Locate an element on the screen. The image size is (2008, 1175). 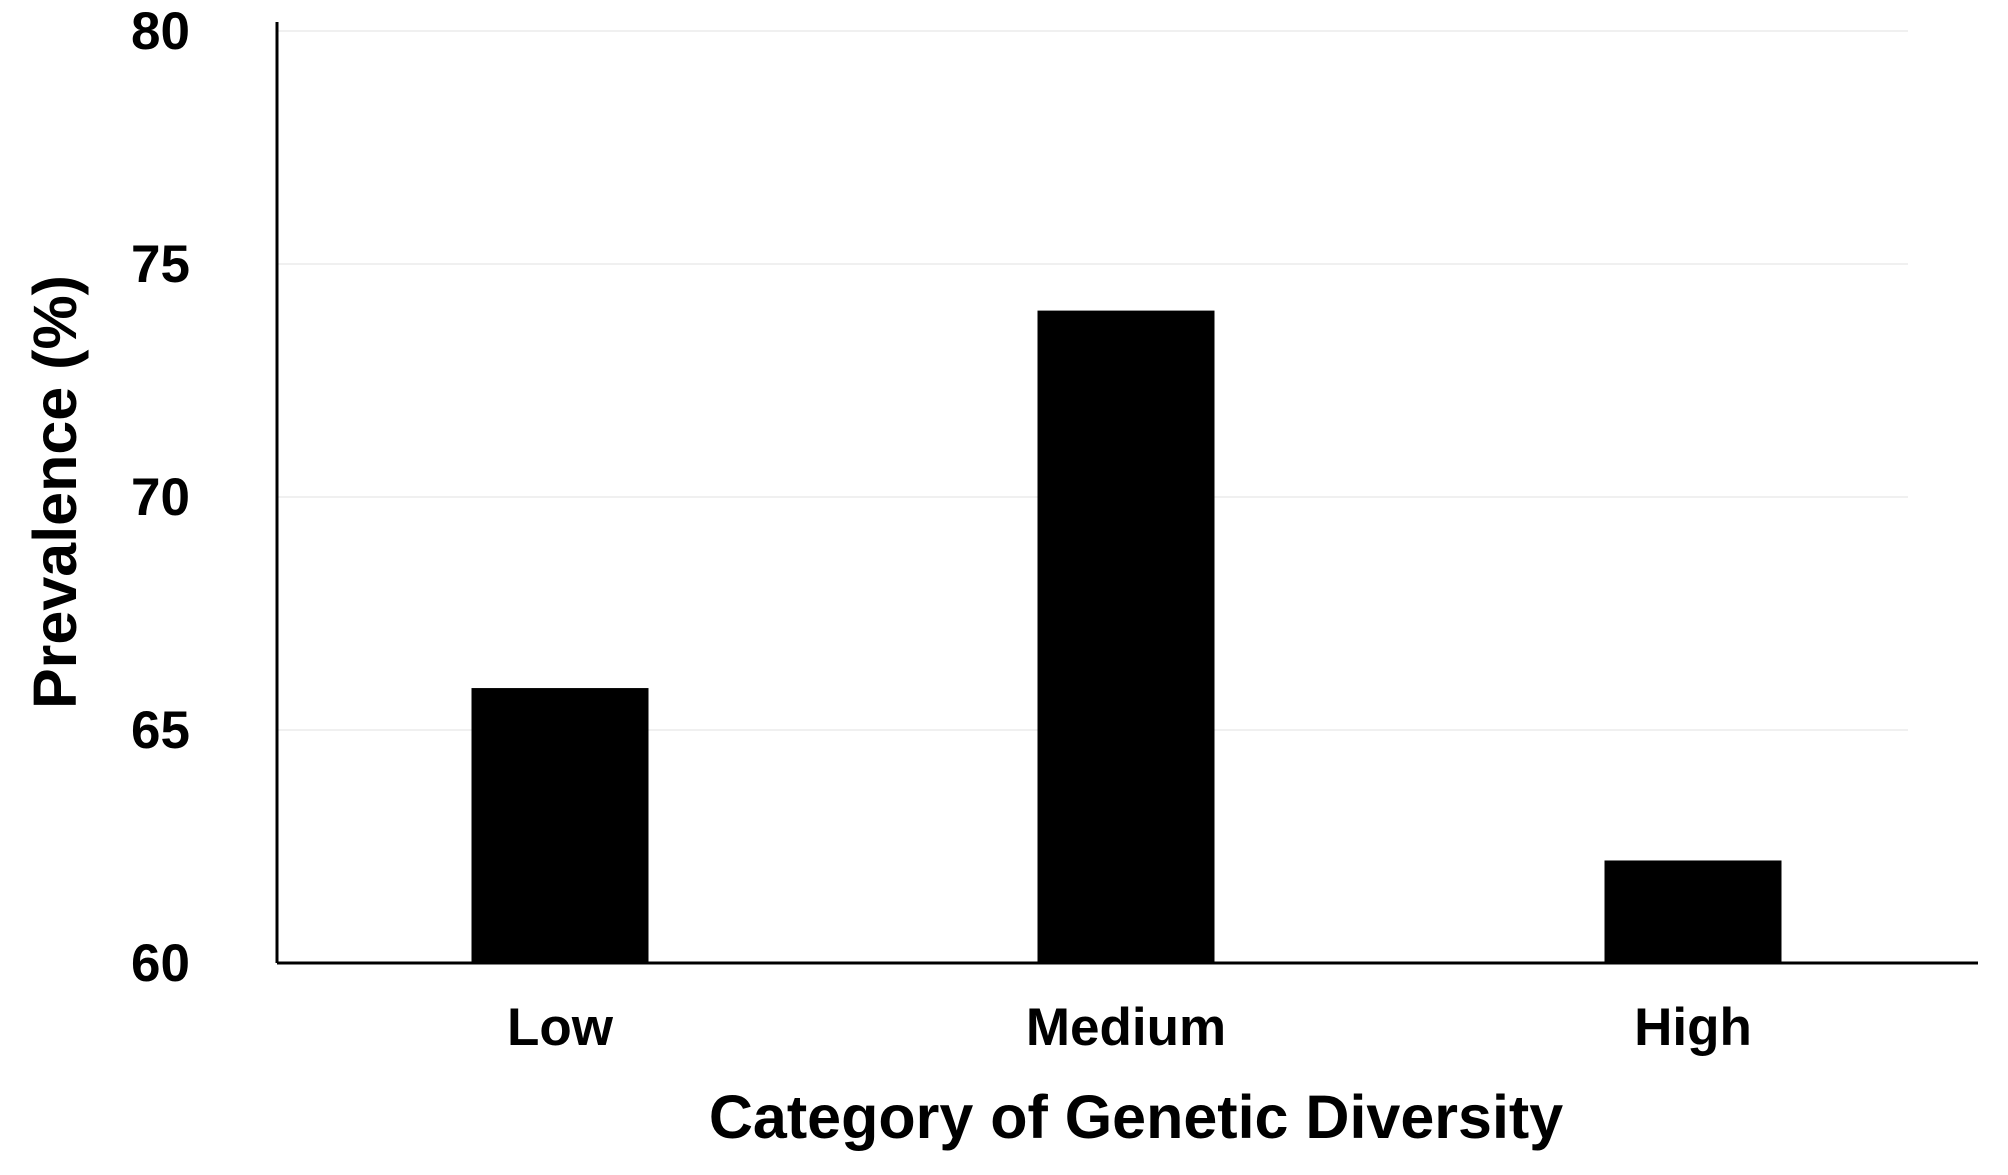
bar-low is located at coordinates (560, 825).